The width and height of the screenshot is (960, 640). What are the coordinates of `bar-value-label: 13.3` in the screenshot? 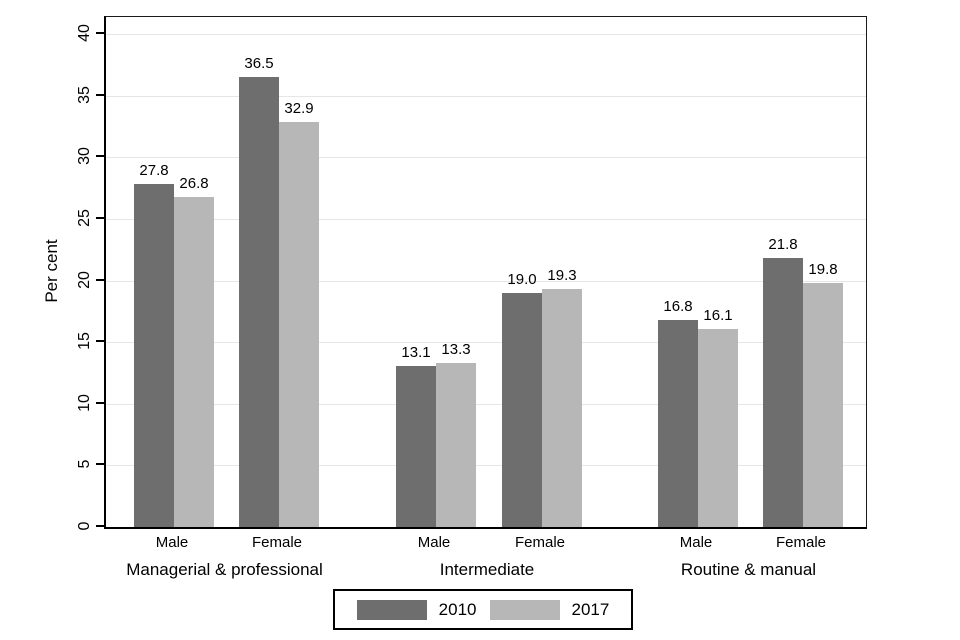 It's located at (456, 350).